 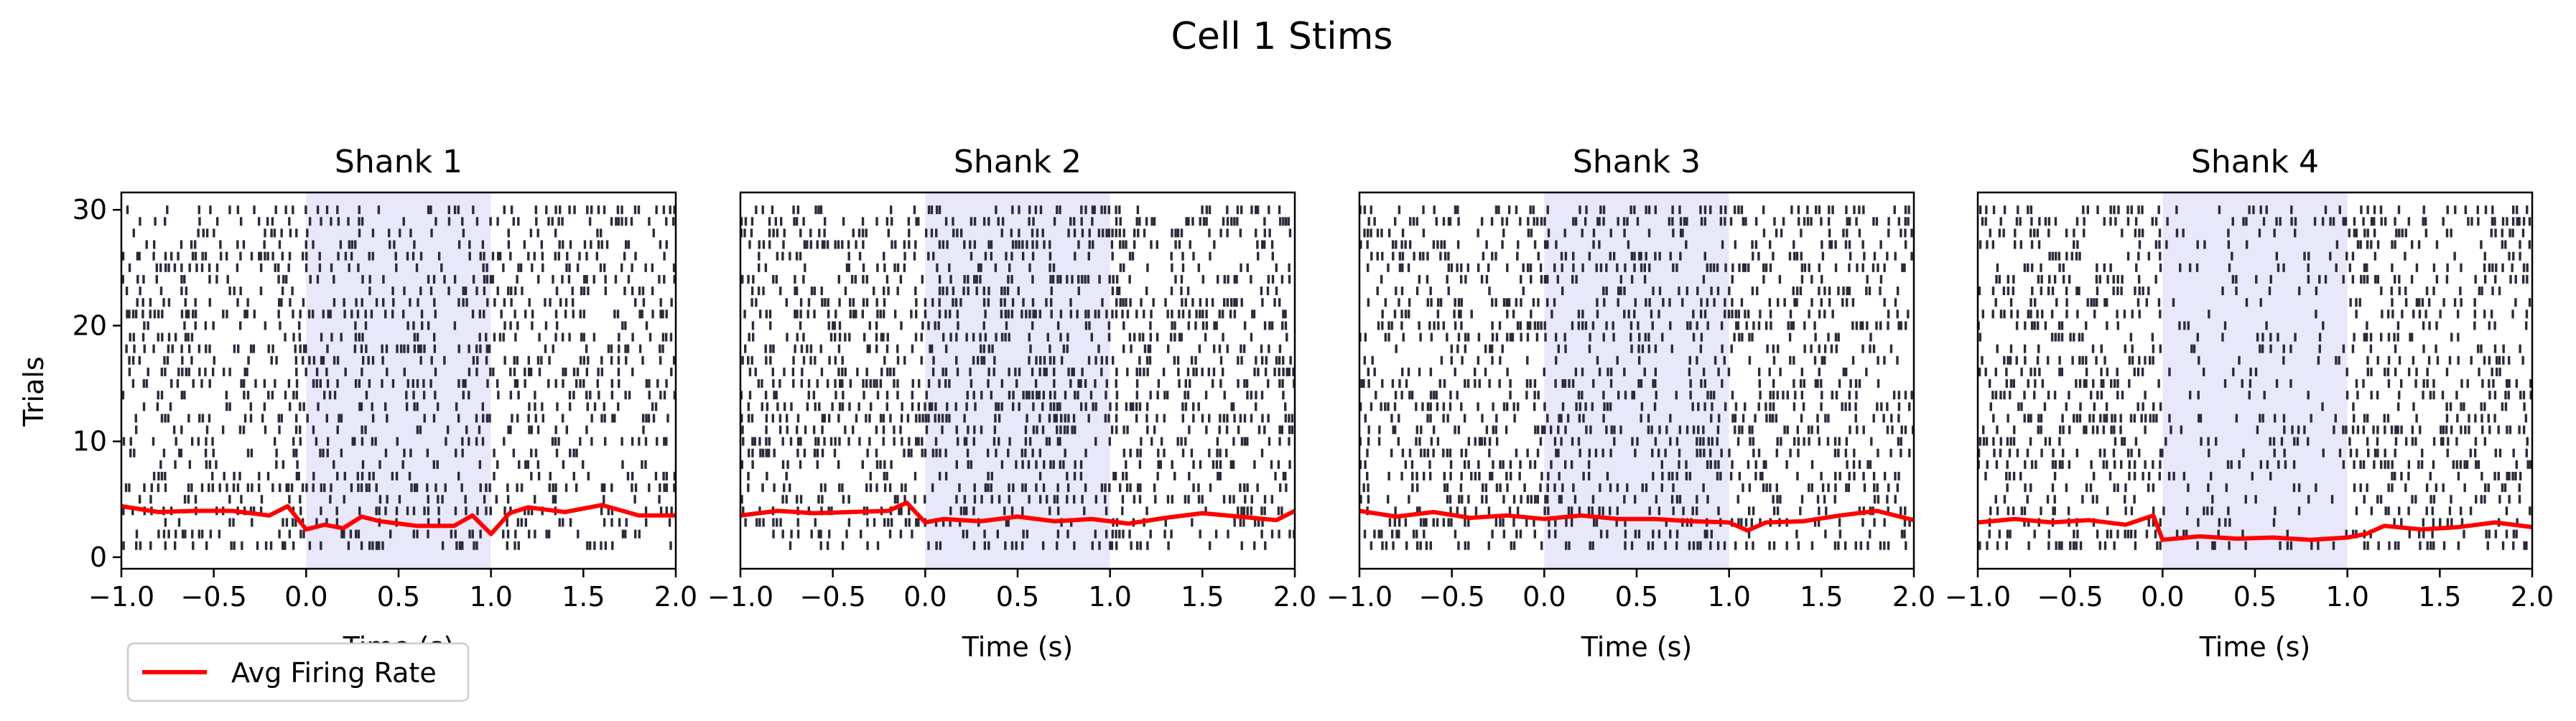 I want to click on figure-suptitle: Cell 1 Stims, so click(x=1282, y=36).